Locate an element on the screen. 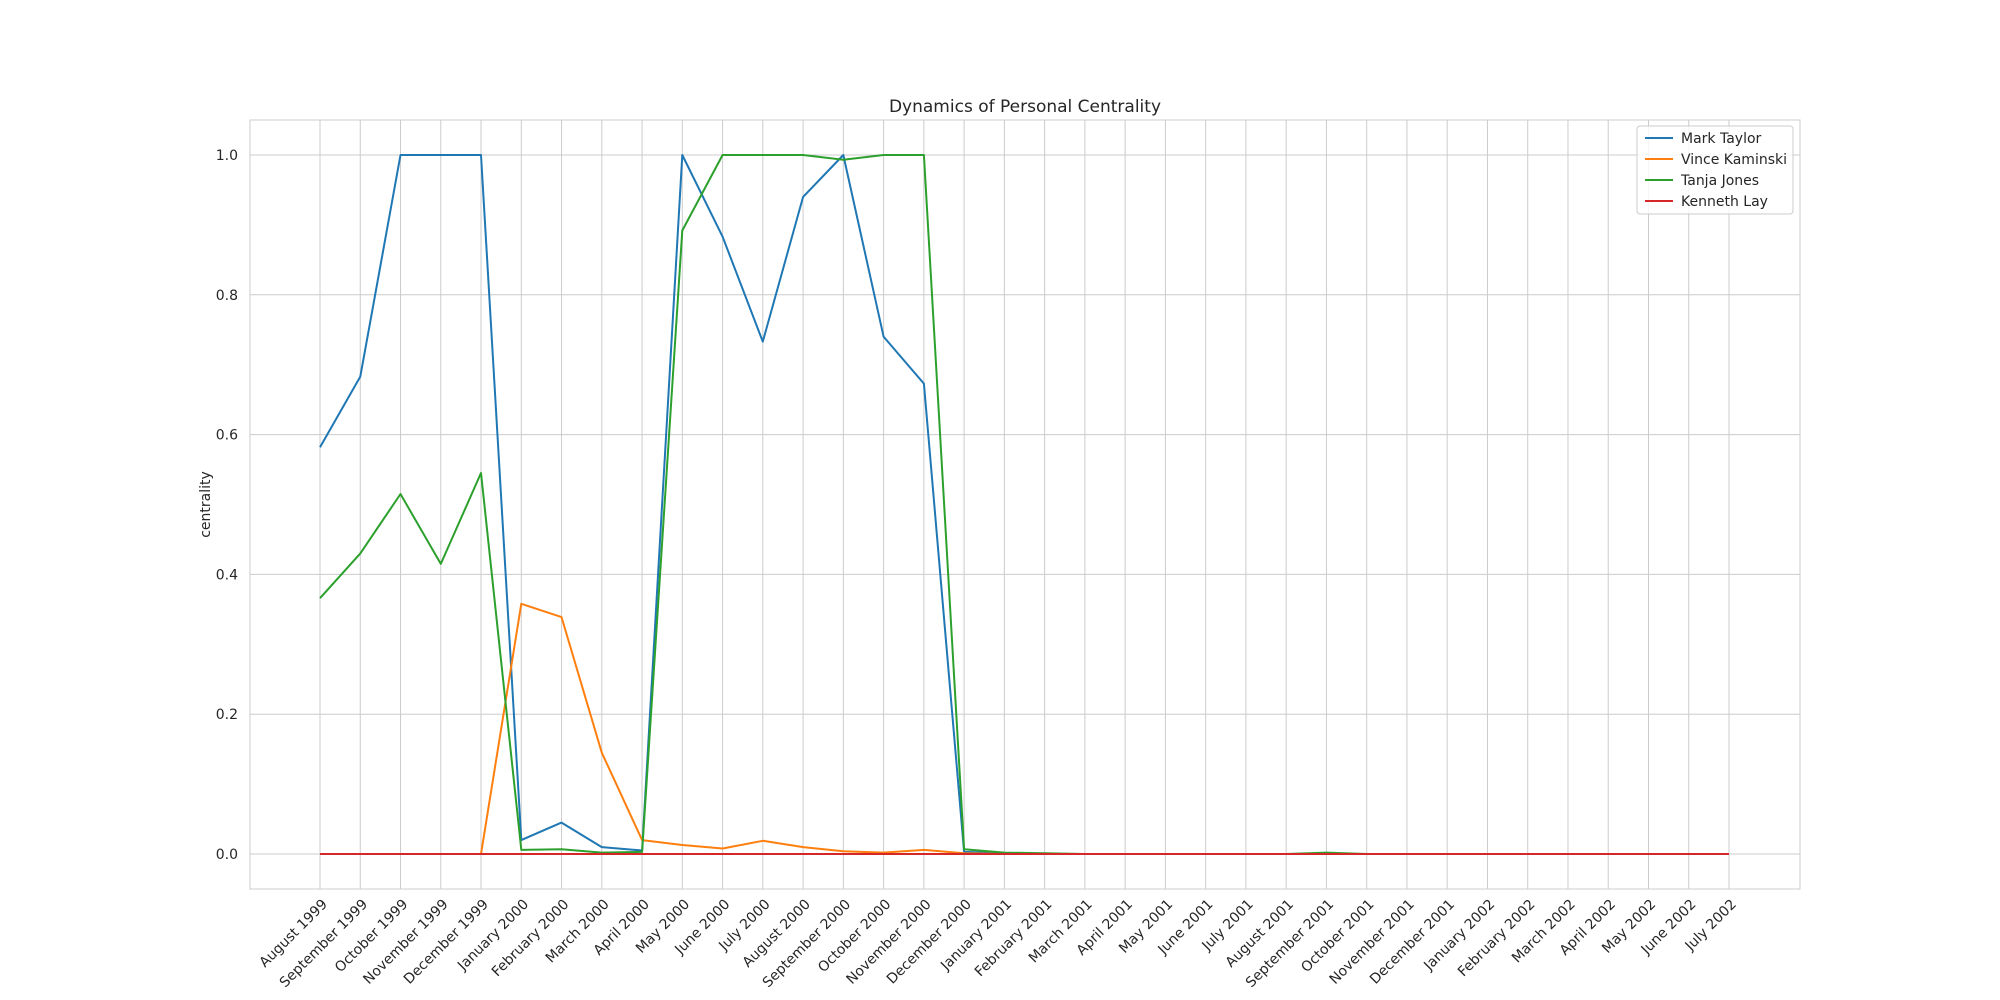 The height and width of the screenshot is (1000, 2000). legend-label: Vince Kaminski is located at coordinates (1734, 160).